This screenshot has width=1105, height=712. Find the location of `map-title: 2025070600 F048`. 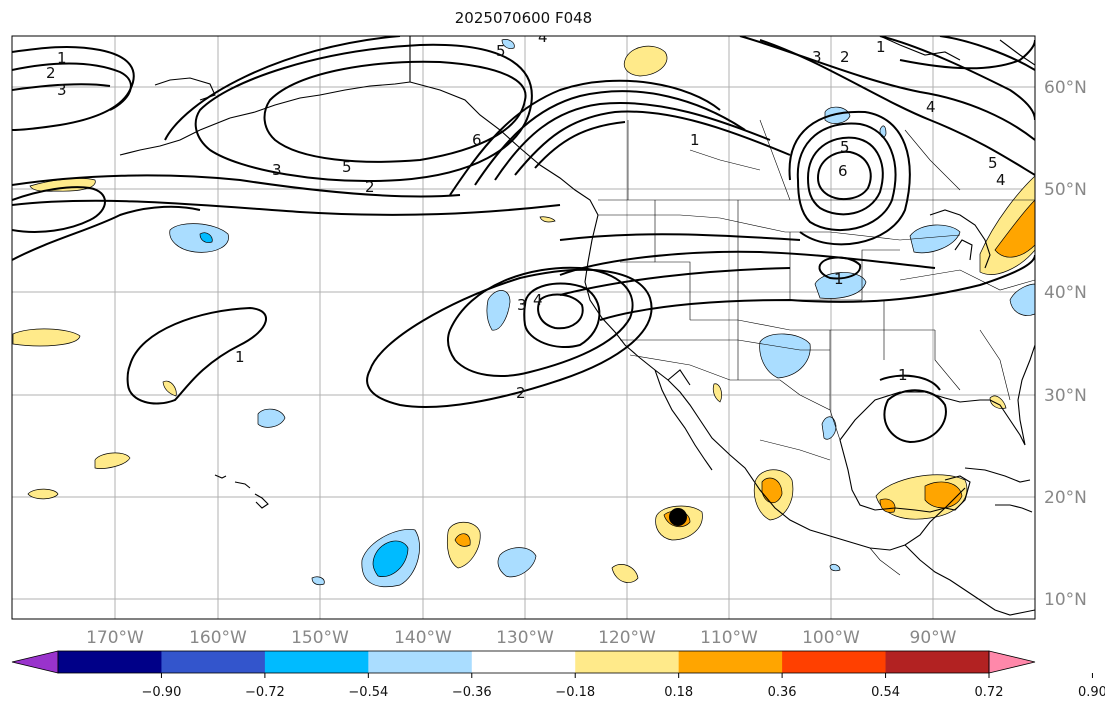

map-title: 2025070600 F048 is located at coordinates (523, 18).